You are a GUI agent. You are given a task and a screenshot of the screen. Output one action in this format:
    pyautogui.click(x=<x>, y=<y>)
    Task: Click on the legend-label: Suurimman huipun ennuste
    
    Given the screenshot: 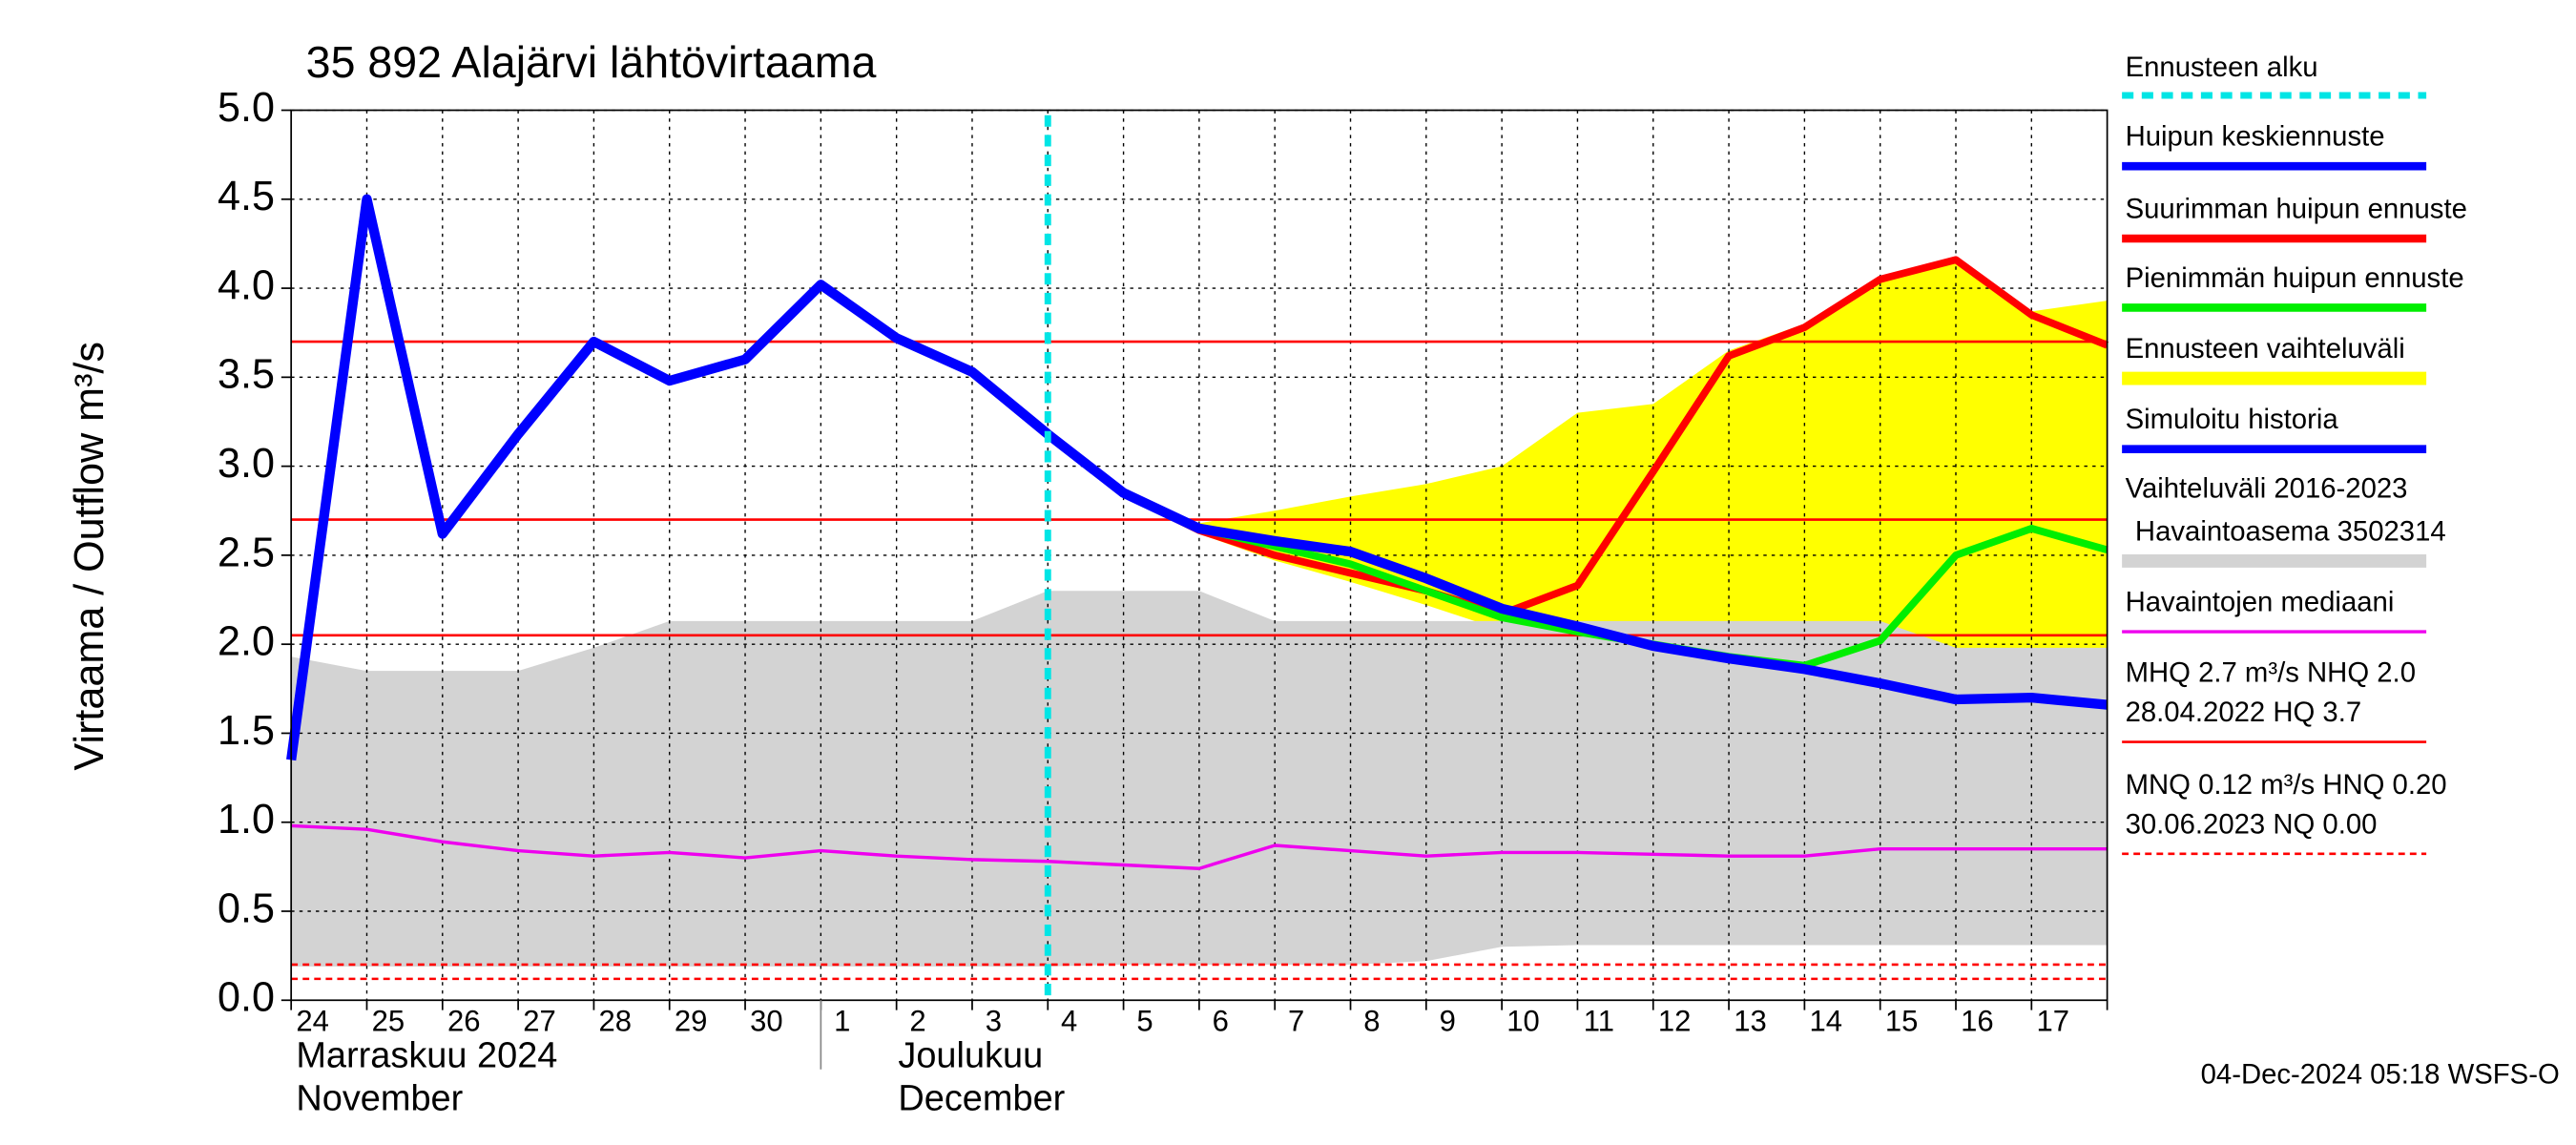 What is the action you would take?
    pyautogui.click(x=2296, y=208)
    